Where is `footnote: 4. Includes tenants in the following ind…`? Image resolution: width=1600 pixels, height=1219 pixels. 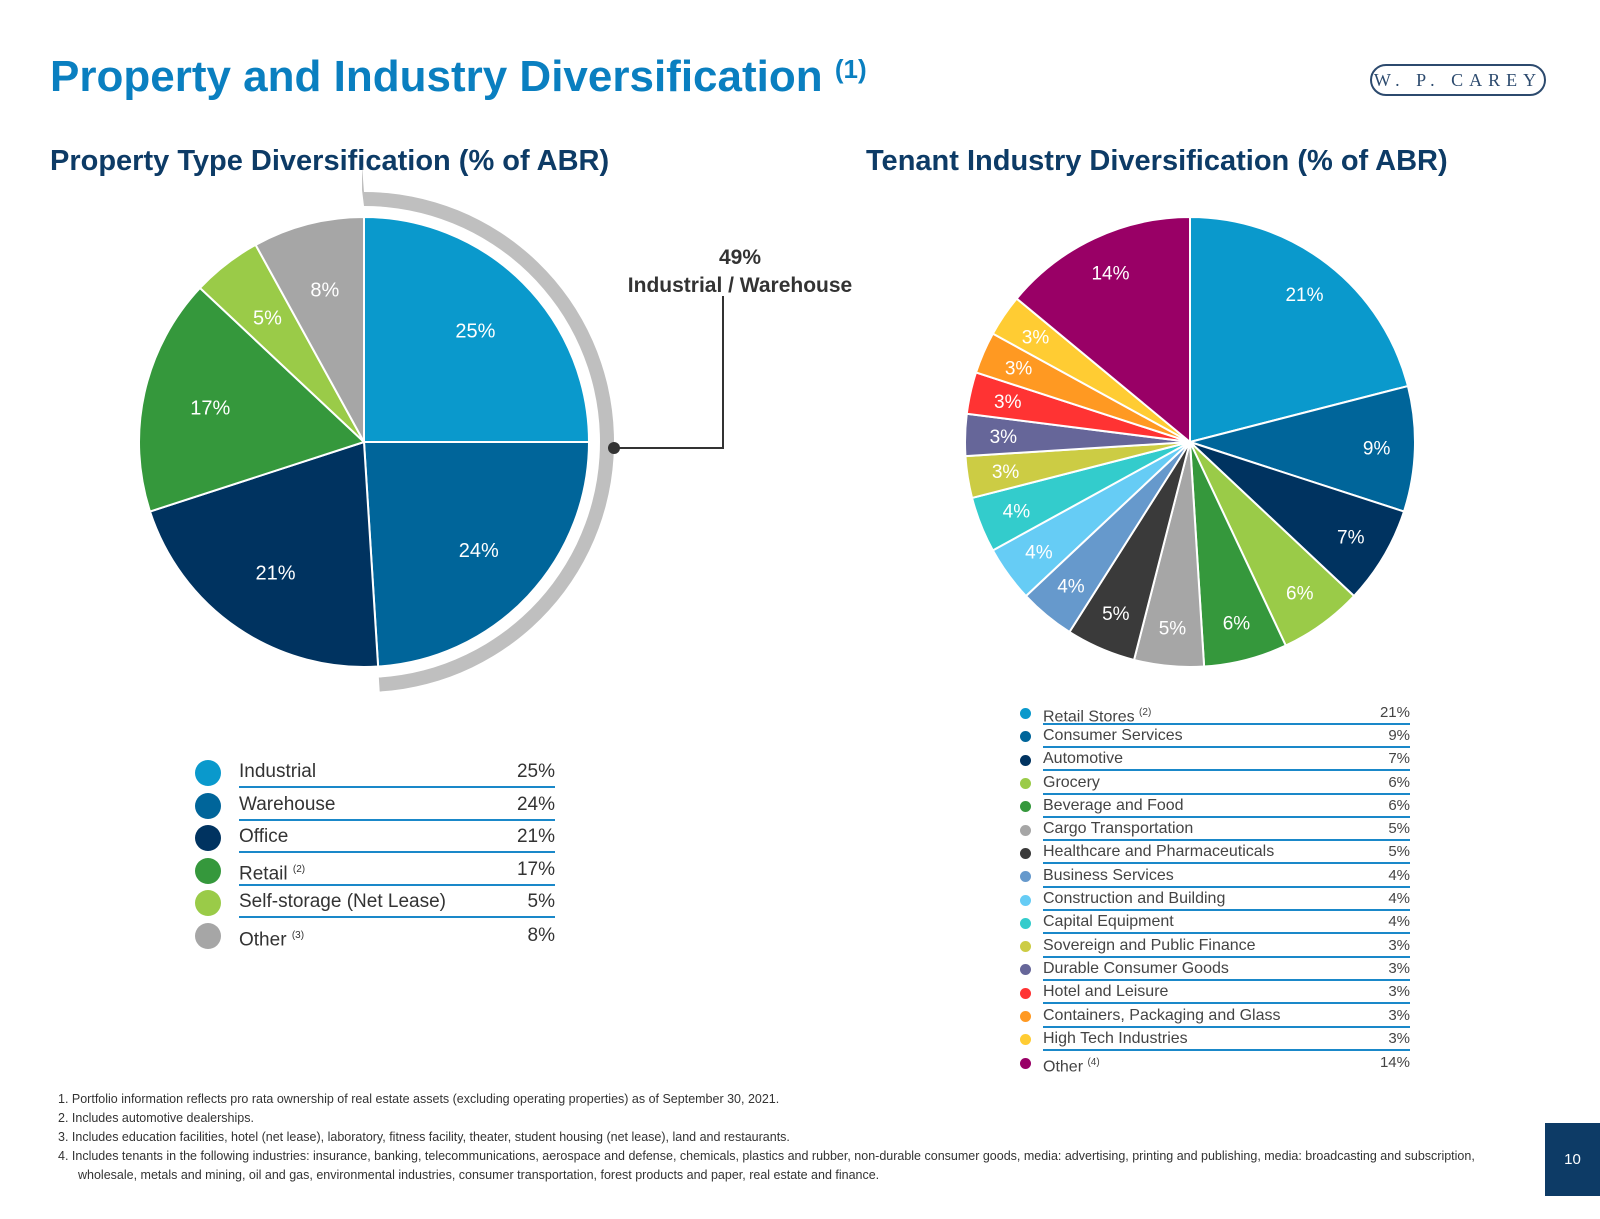 footnote: 4. Includes tenants in the following ind… is located at coordinates (766, 1165).